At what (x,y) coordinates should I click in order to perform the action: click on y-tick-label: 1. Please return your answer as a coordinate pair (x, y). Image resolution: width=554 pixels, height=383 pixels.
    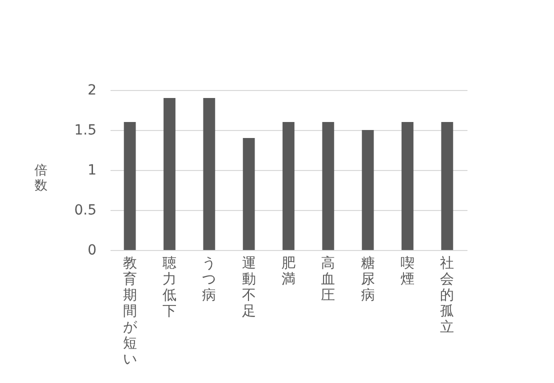
    Looking at the image, I should click on (92, 170).